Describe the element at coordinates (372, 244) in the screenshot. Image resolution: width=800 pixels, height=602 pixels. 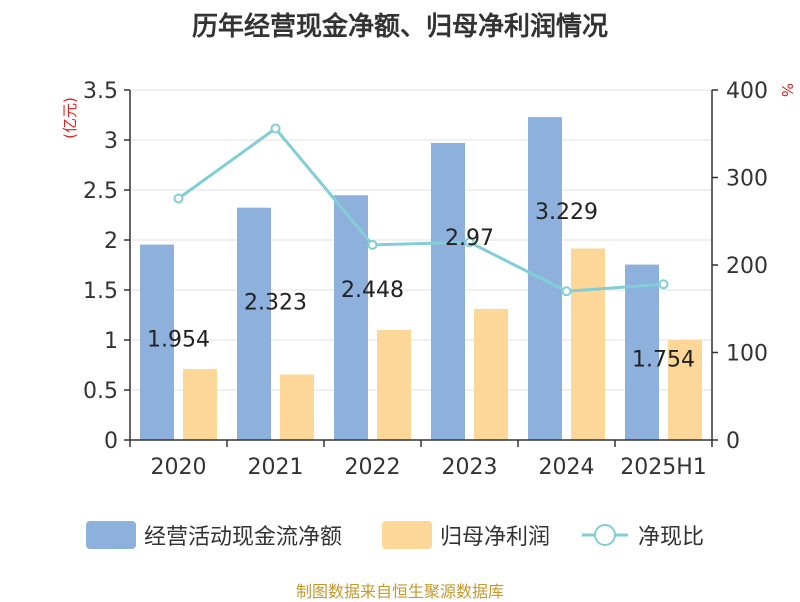
I see `point-ratio-2022` at that location.